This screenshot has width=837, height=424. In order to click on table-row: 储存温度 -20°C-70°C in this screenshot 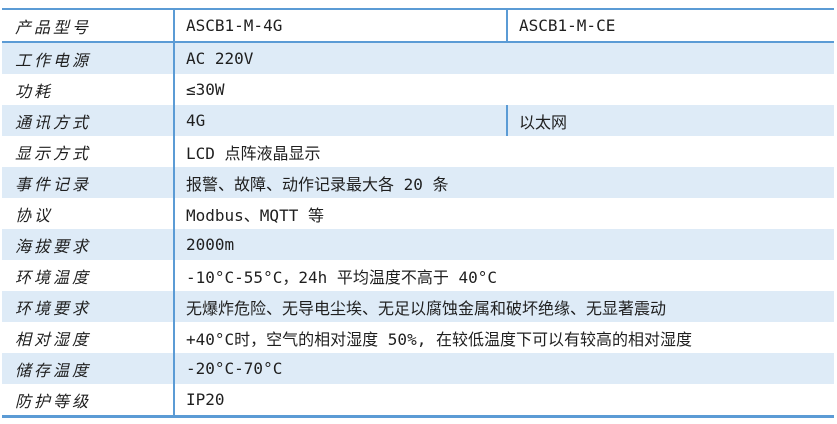, I will do `click(418, 368)`.